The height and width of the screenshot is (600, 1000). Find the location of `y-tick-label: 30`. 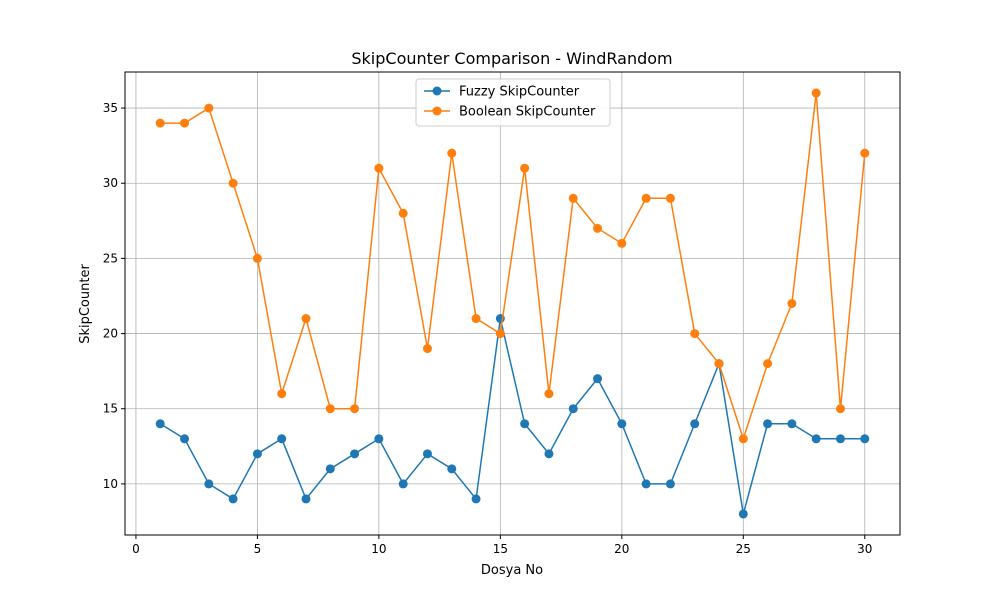

y-tick-label: 30 is located at coordinates (110, 183).